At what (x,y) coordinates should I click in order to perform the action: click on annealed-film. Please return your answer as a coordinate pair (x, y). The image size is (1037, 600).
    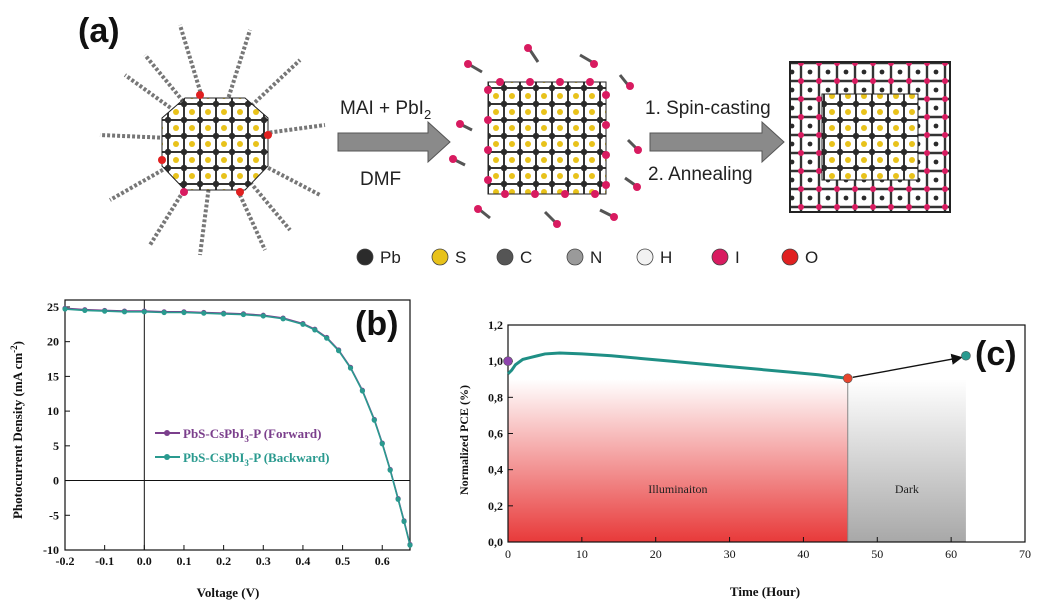
    Looking at the image, I should click on (870, 137).